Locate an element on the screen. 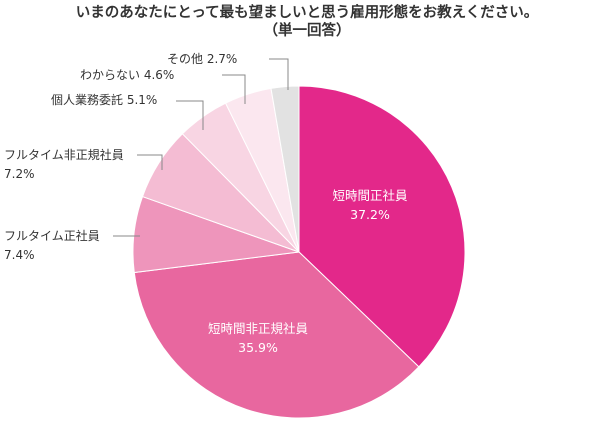 The image size is (615, 423). pie-slice is located at coordinates (285, 169).